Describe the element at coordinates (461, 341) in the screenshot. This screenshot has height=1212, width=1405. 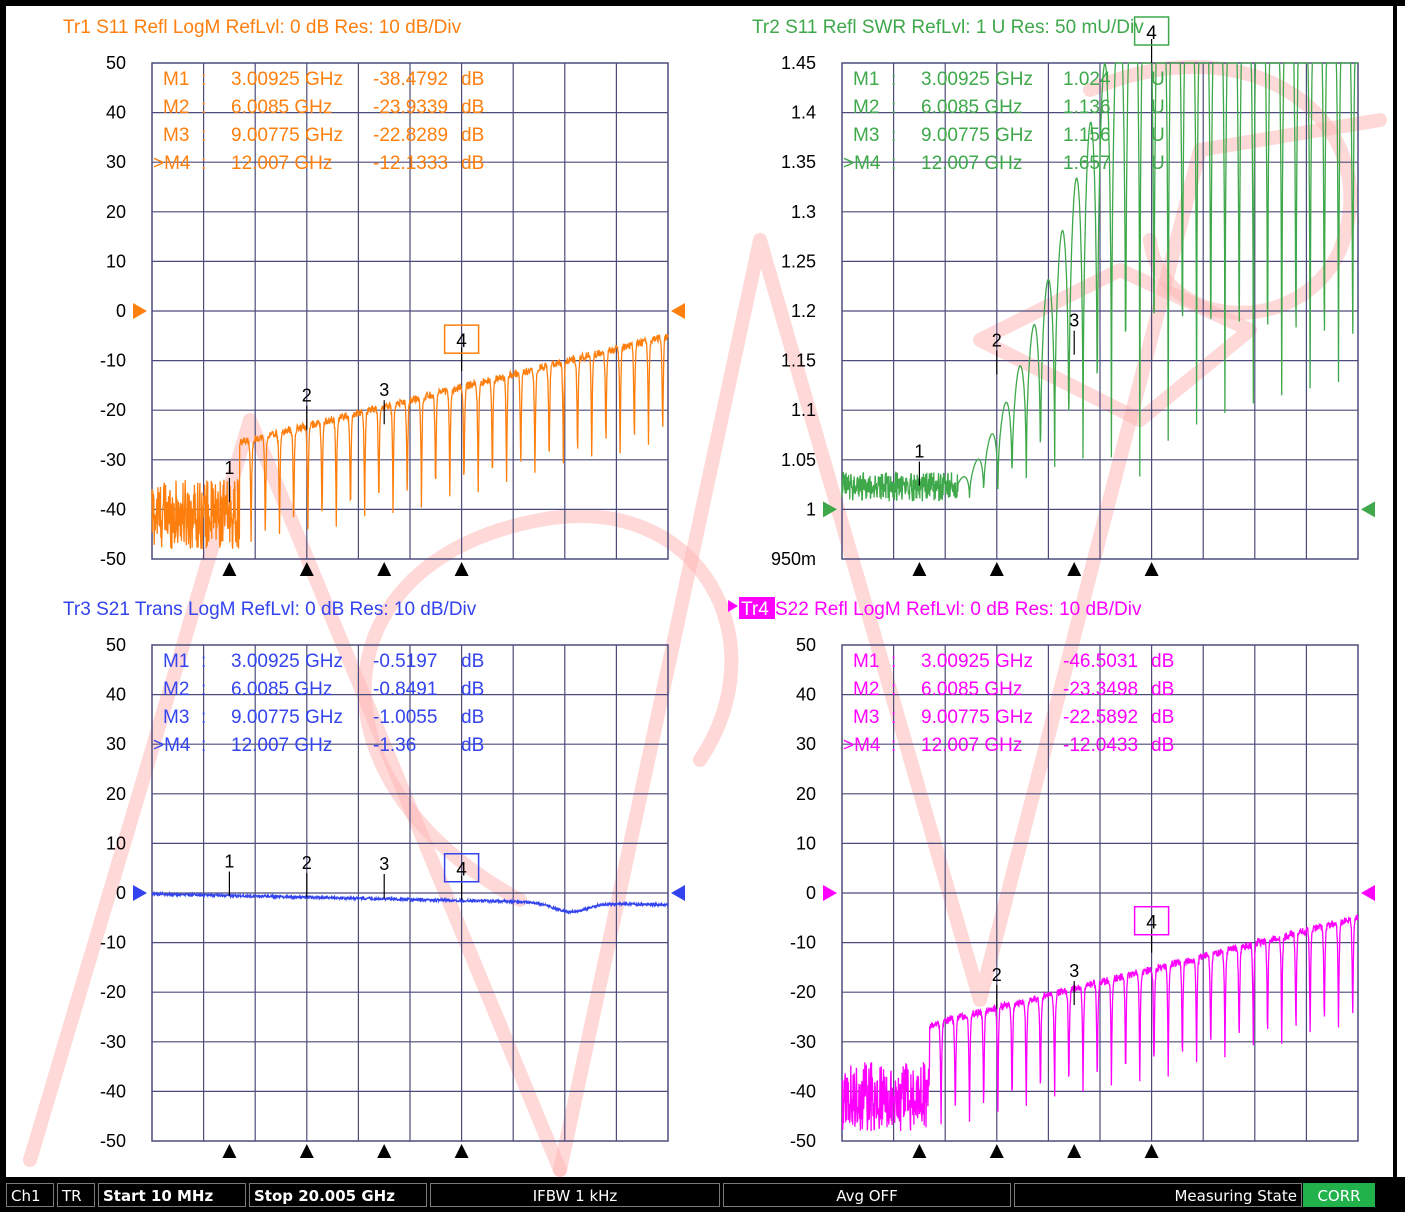
I see `marker-flag-label: 4` at that location.